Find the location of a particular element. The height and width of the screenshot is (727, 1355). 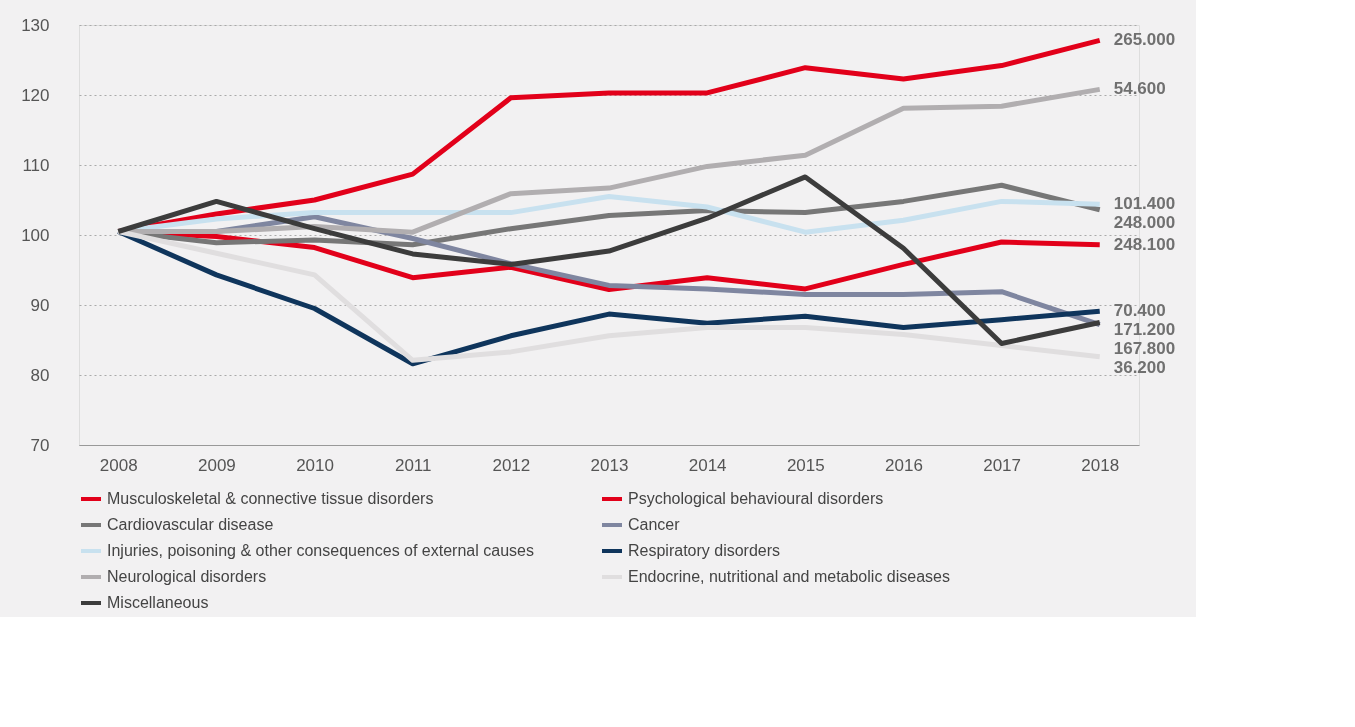

legend-label: Miscellaneous is located at coordinates (158, 602).